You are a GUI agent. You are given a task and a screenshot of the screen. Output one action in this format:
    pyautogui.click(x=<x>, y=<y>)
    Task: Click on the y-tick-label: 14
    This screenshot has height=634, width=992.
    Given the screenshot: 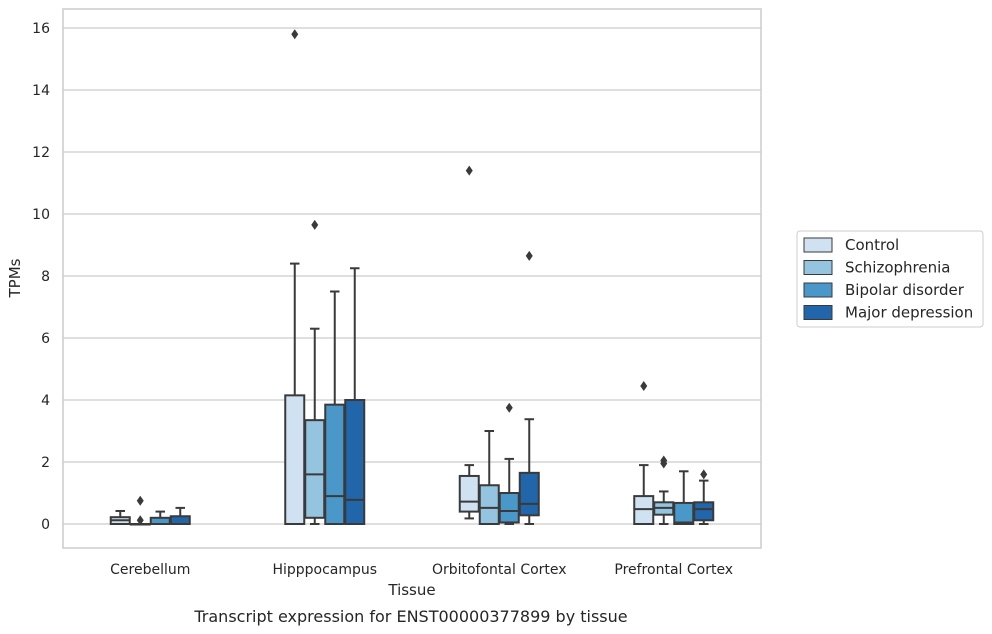 What is the action you would take?
    pyautogui.click(x=41, y=91)
    